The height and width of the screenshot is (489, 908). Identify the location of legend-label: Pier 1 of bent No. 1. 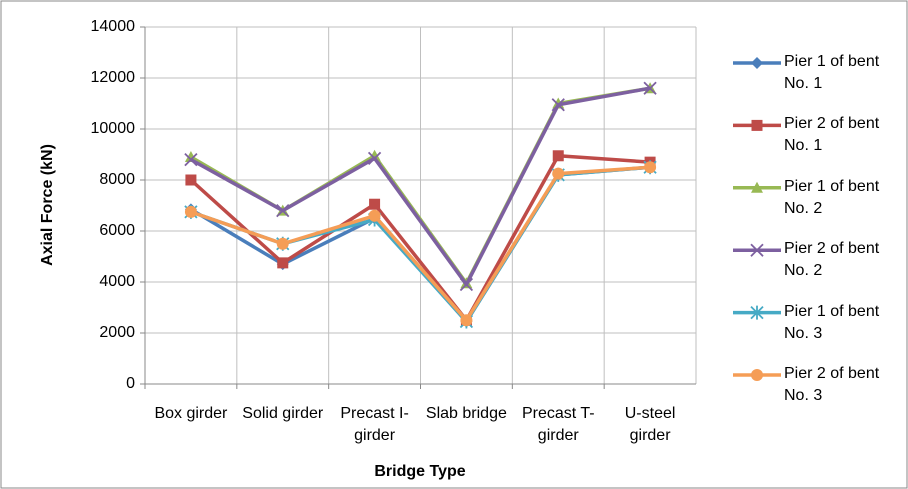
(832, 72).